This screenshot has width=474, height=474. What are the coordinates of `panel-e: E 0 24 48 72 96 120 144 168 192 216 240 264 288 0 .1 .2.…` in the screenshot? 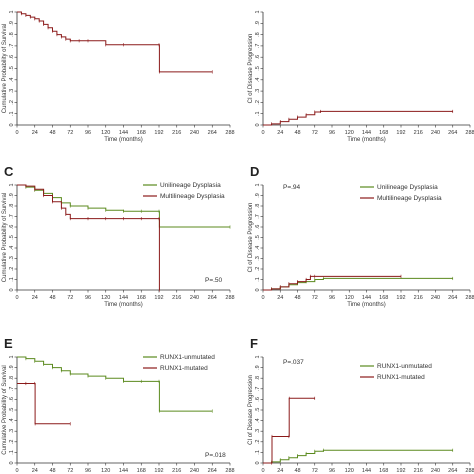 It's located at (118, 405).